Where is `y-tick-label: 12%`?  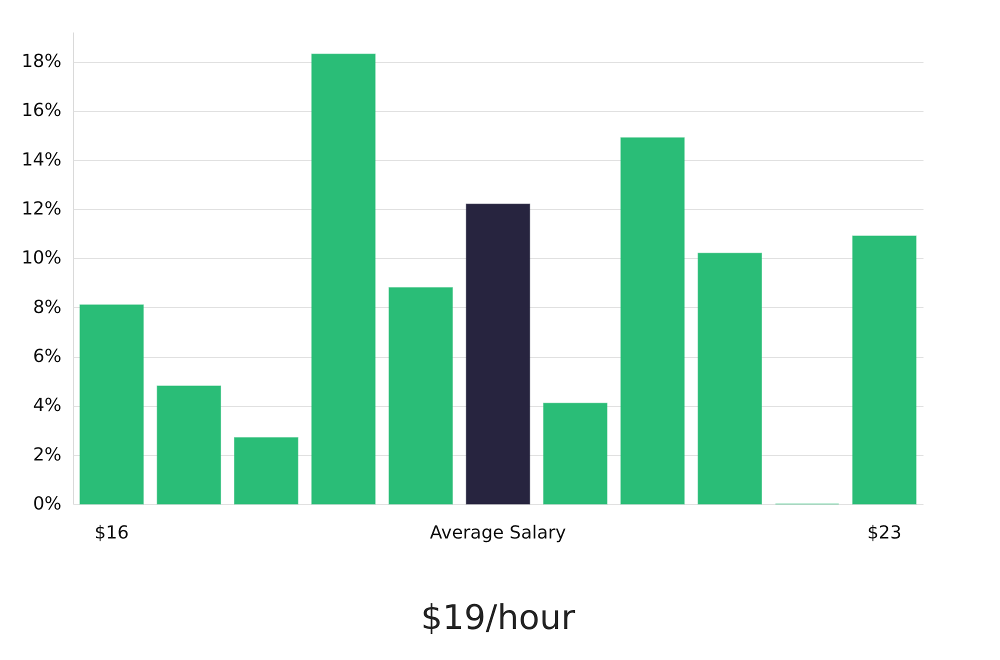 y-tick-label: 12% is located at coordinates (41, 209).